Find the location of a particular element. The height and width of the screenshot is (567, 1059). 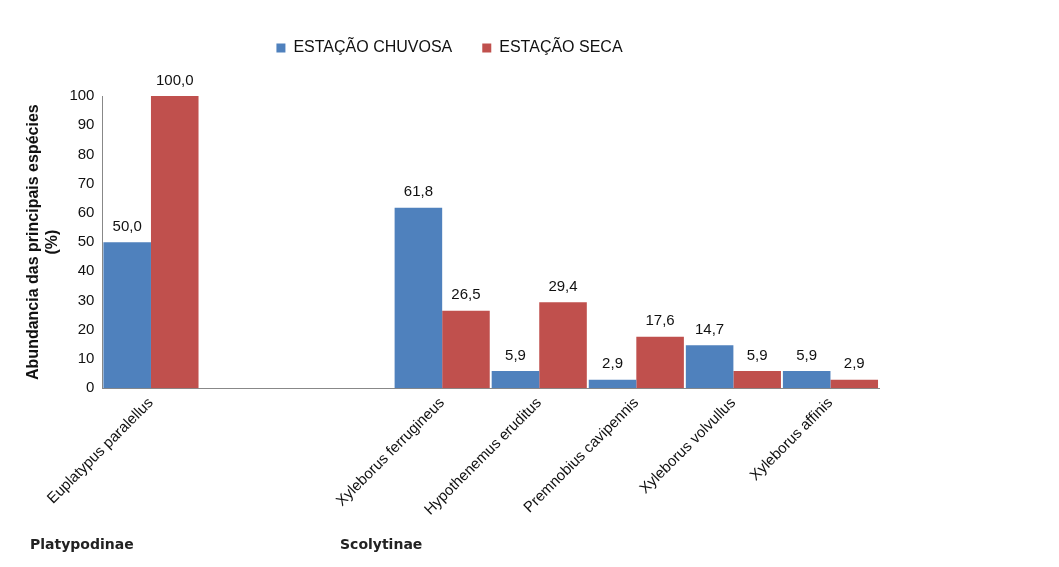

text: Scolytinae is located at coordinates (381, 544).